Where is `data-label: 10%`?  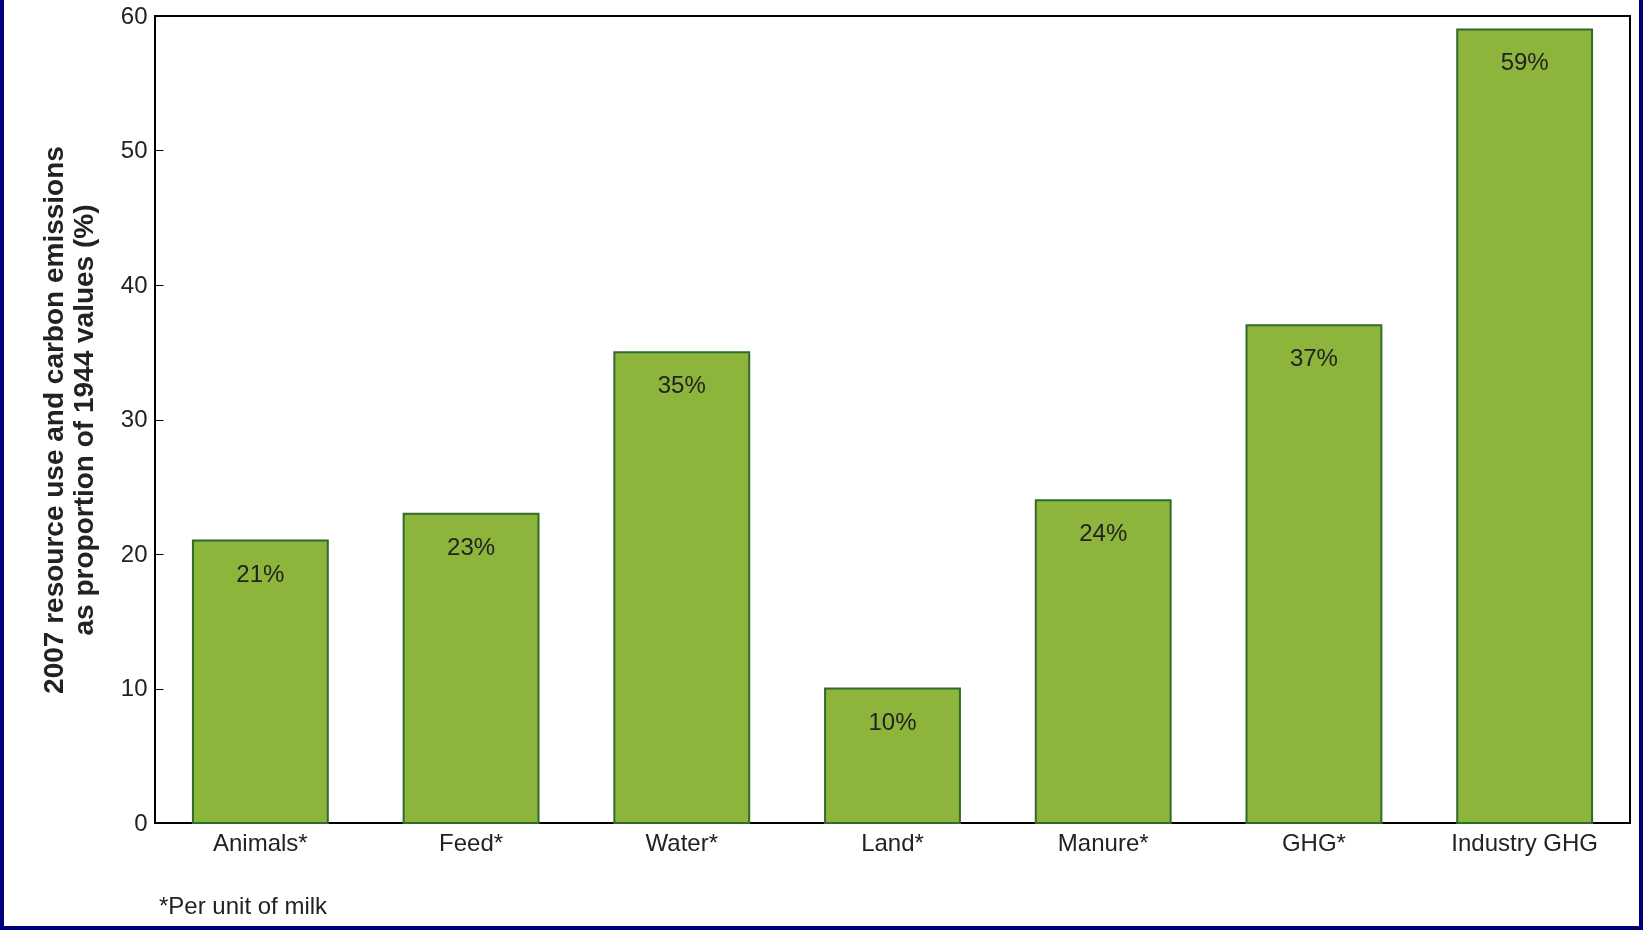
data-label: 10% is located at coordinates (892, 721).